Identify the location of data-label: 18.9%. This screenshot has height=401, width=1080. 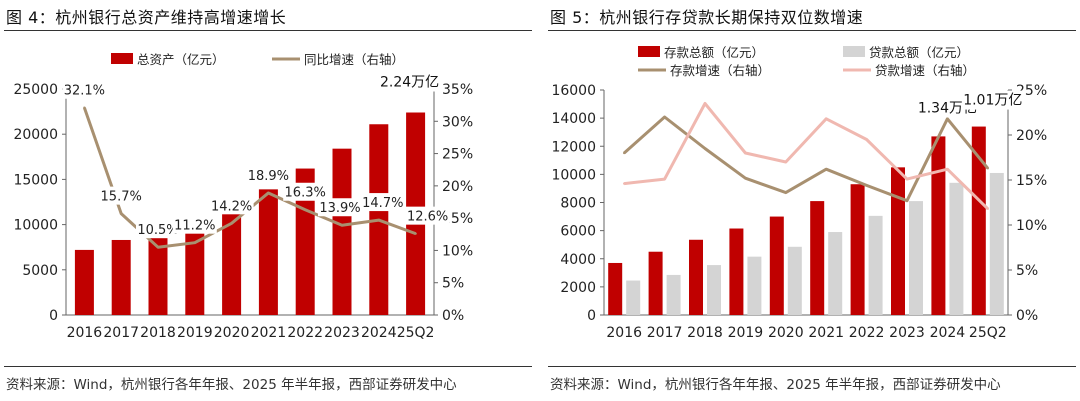
(268, 176).